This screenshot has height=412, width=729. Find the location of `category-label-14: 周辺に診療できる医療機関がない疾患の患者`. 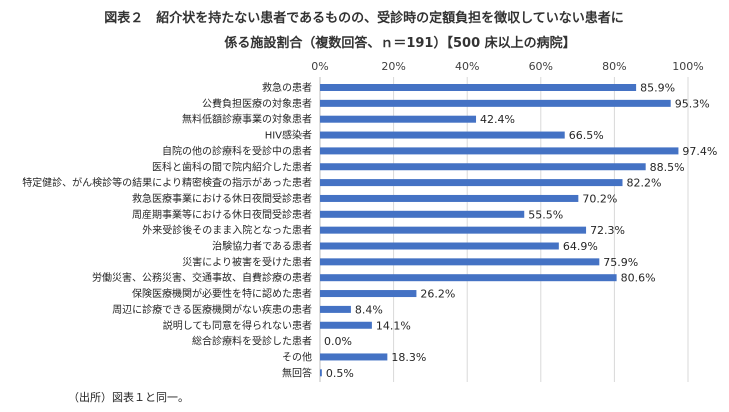

category-label-14: 周辺に診療できる医療機関がない疾患の患者 is located at coordinates (212, 309).